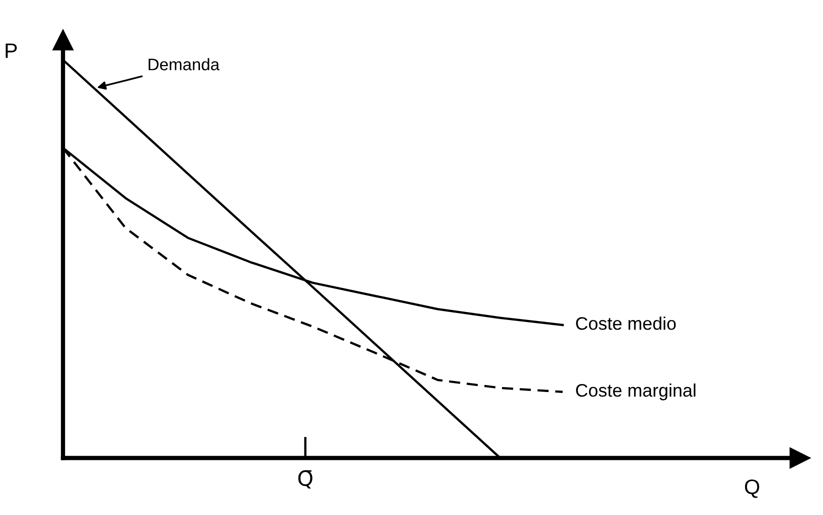  What do you see at coordinates (752, 488) in the screenshot?
I see `text: Q` at bounding box center [752, 488].